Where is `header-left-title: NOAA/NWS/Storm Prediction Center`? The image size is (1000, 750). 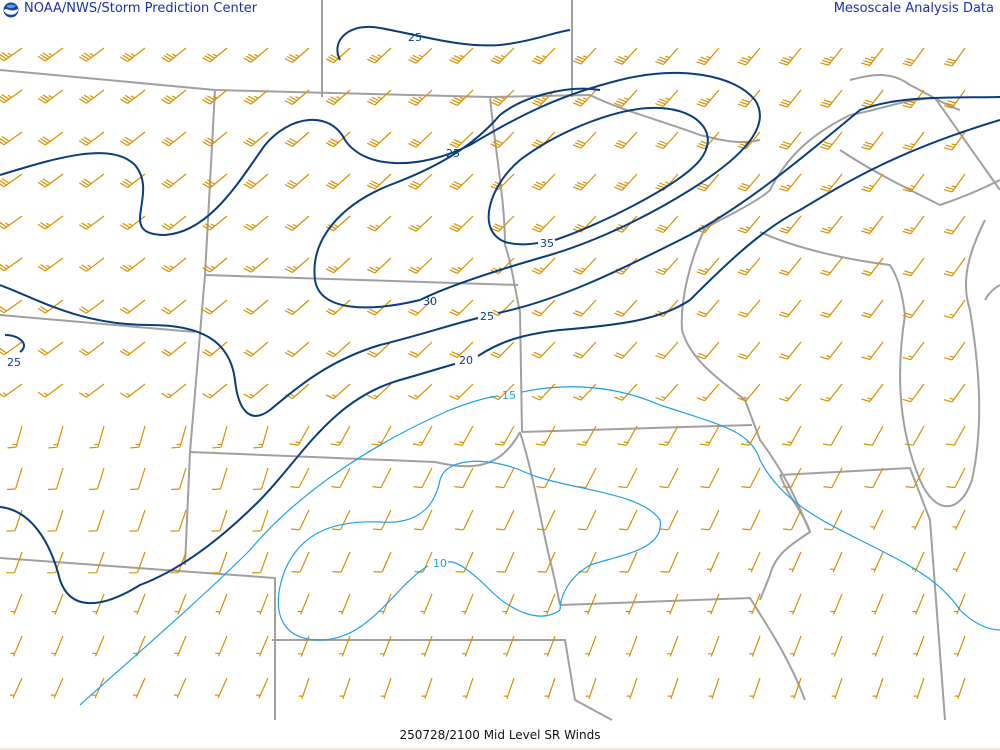 header-left-title: NOAA/NWS/Storm Prediction Center is located at coordinates (141, 8).